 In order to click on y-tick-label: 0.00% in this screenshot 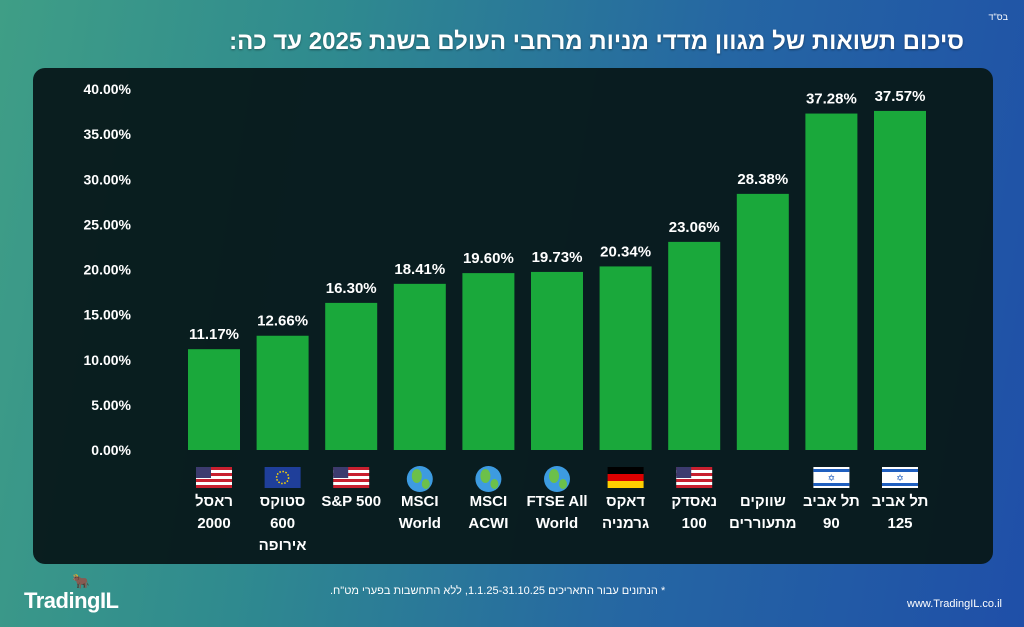, I will do `click(111, 450)`.